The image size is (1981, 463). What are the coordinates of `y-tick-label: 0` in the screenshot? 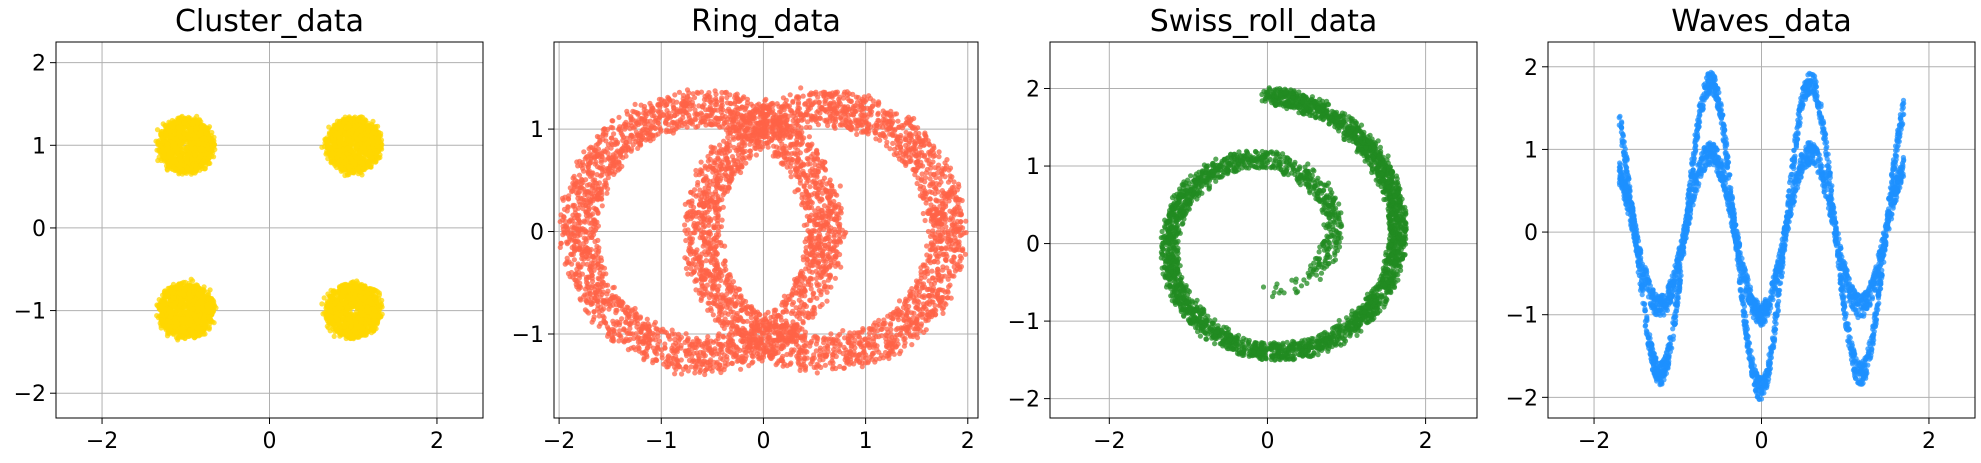 It's located at (39, 229).